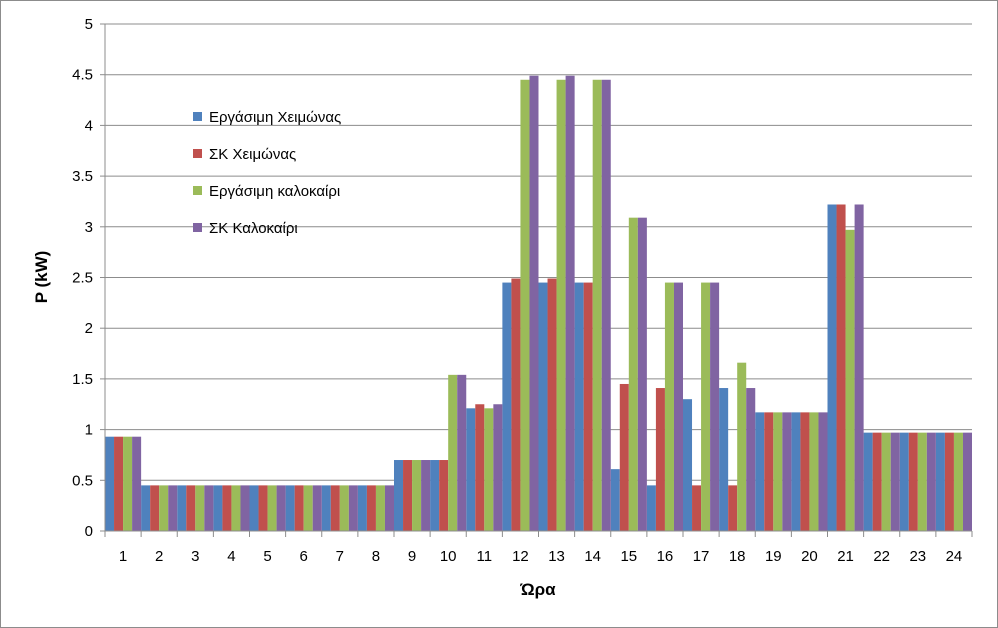 Image resolution: width=998 pixels, height=628 pixels. I want to click on x-tick-label: 1, so click(123, 556).